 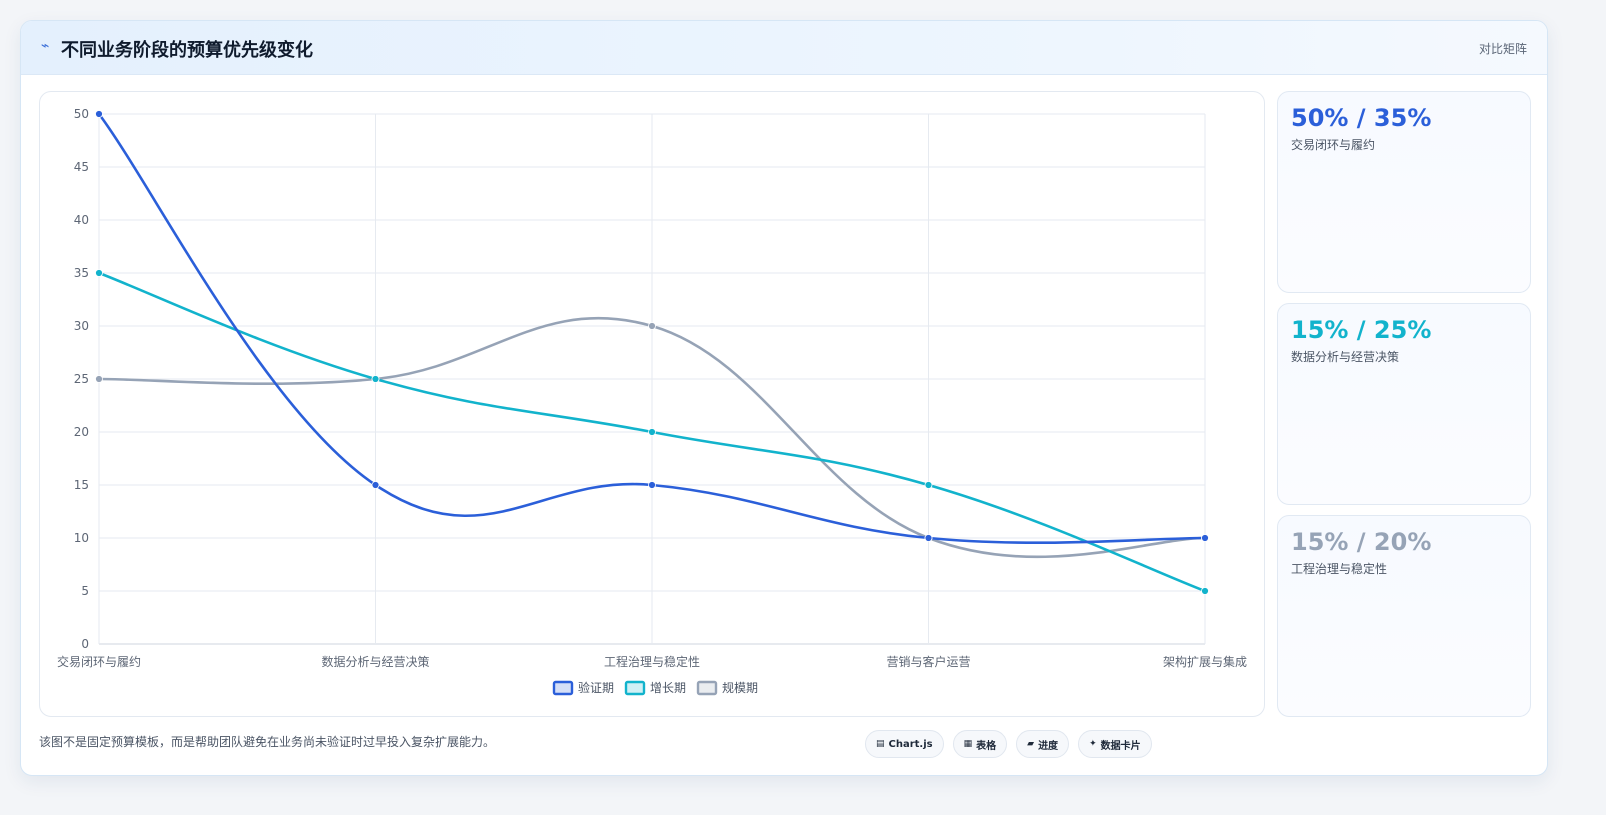 I want to click on y-tick-label: 15, so click(x=81, y=485).